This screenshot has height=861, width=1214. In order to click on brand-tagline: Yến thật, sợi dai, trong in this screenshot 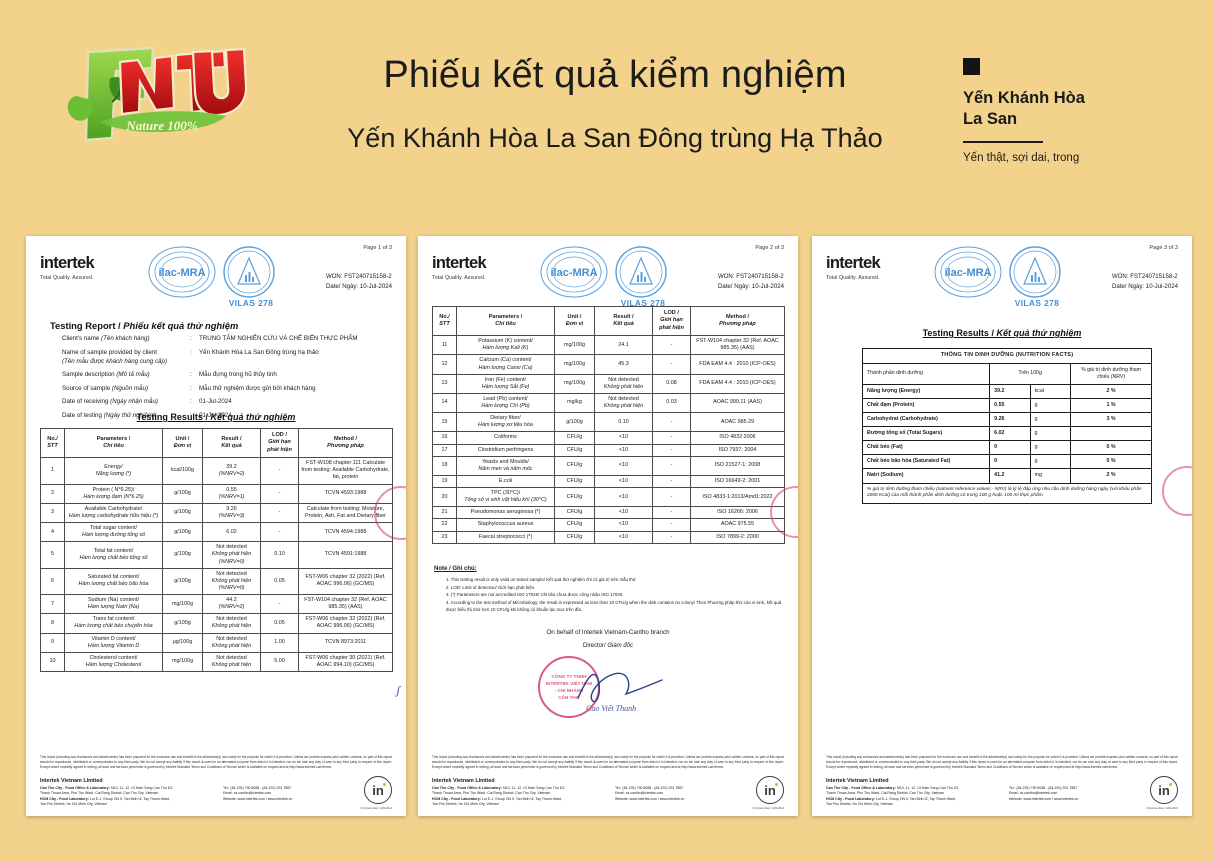, I will do `click(1021, 157)`.